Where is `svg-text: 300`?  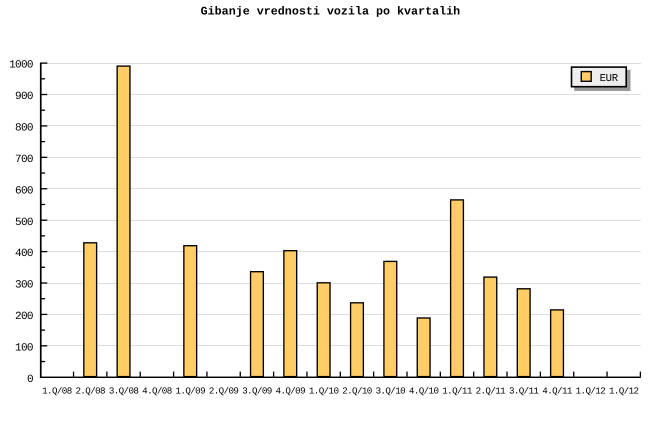 svg-text: 300 is located at coordinates (24, 286).